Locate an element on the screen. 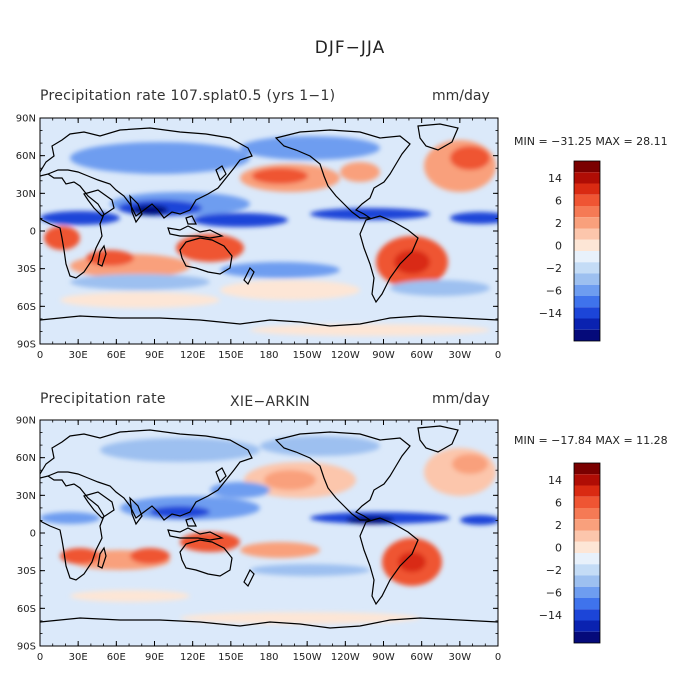 The height and width of the screenshot is (700, 700). panel1-min: MIN = −31.25 is located at coordinates (553, 141).